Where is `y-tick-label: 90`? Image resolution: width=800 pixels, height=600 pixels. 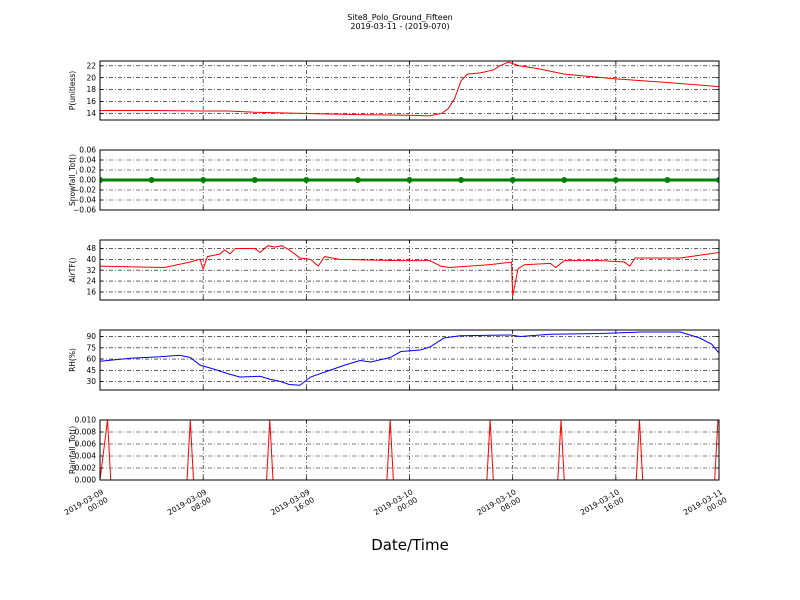 y-tick-label: 90 is located at coordinates (91, 336).